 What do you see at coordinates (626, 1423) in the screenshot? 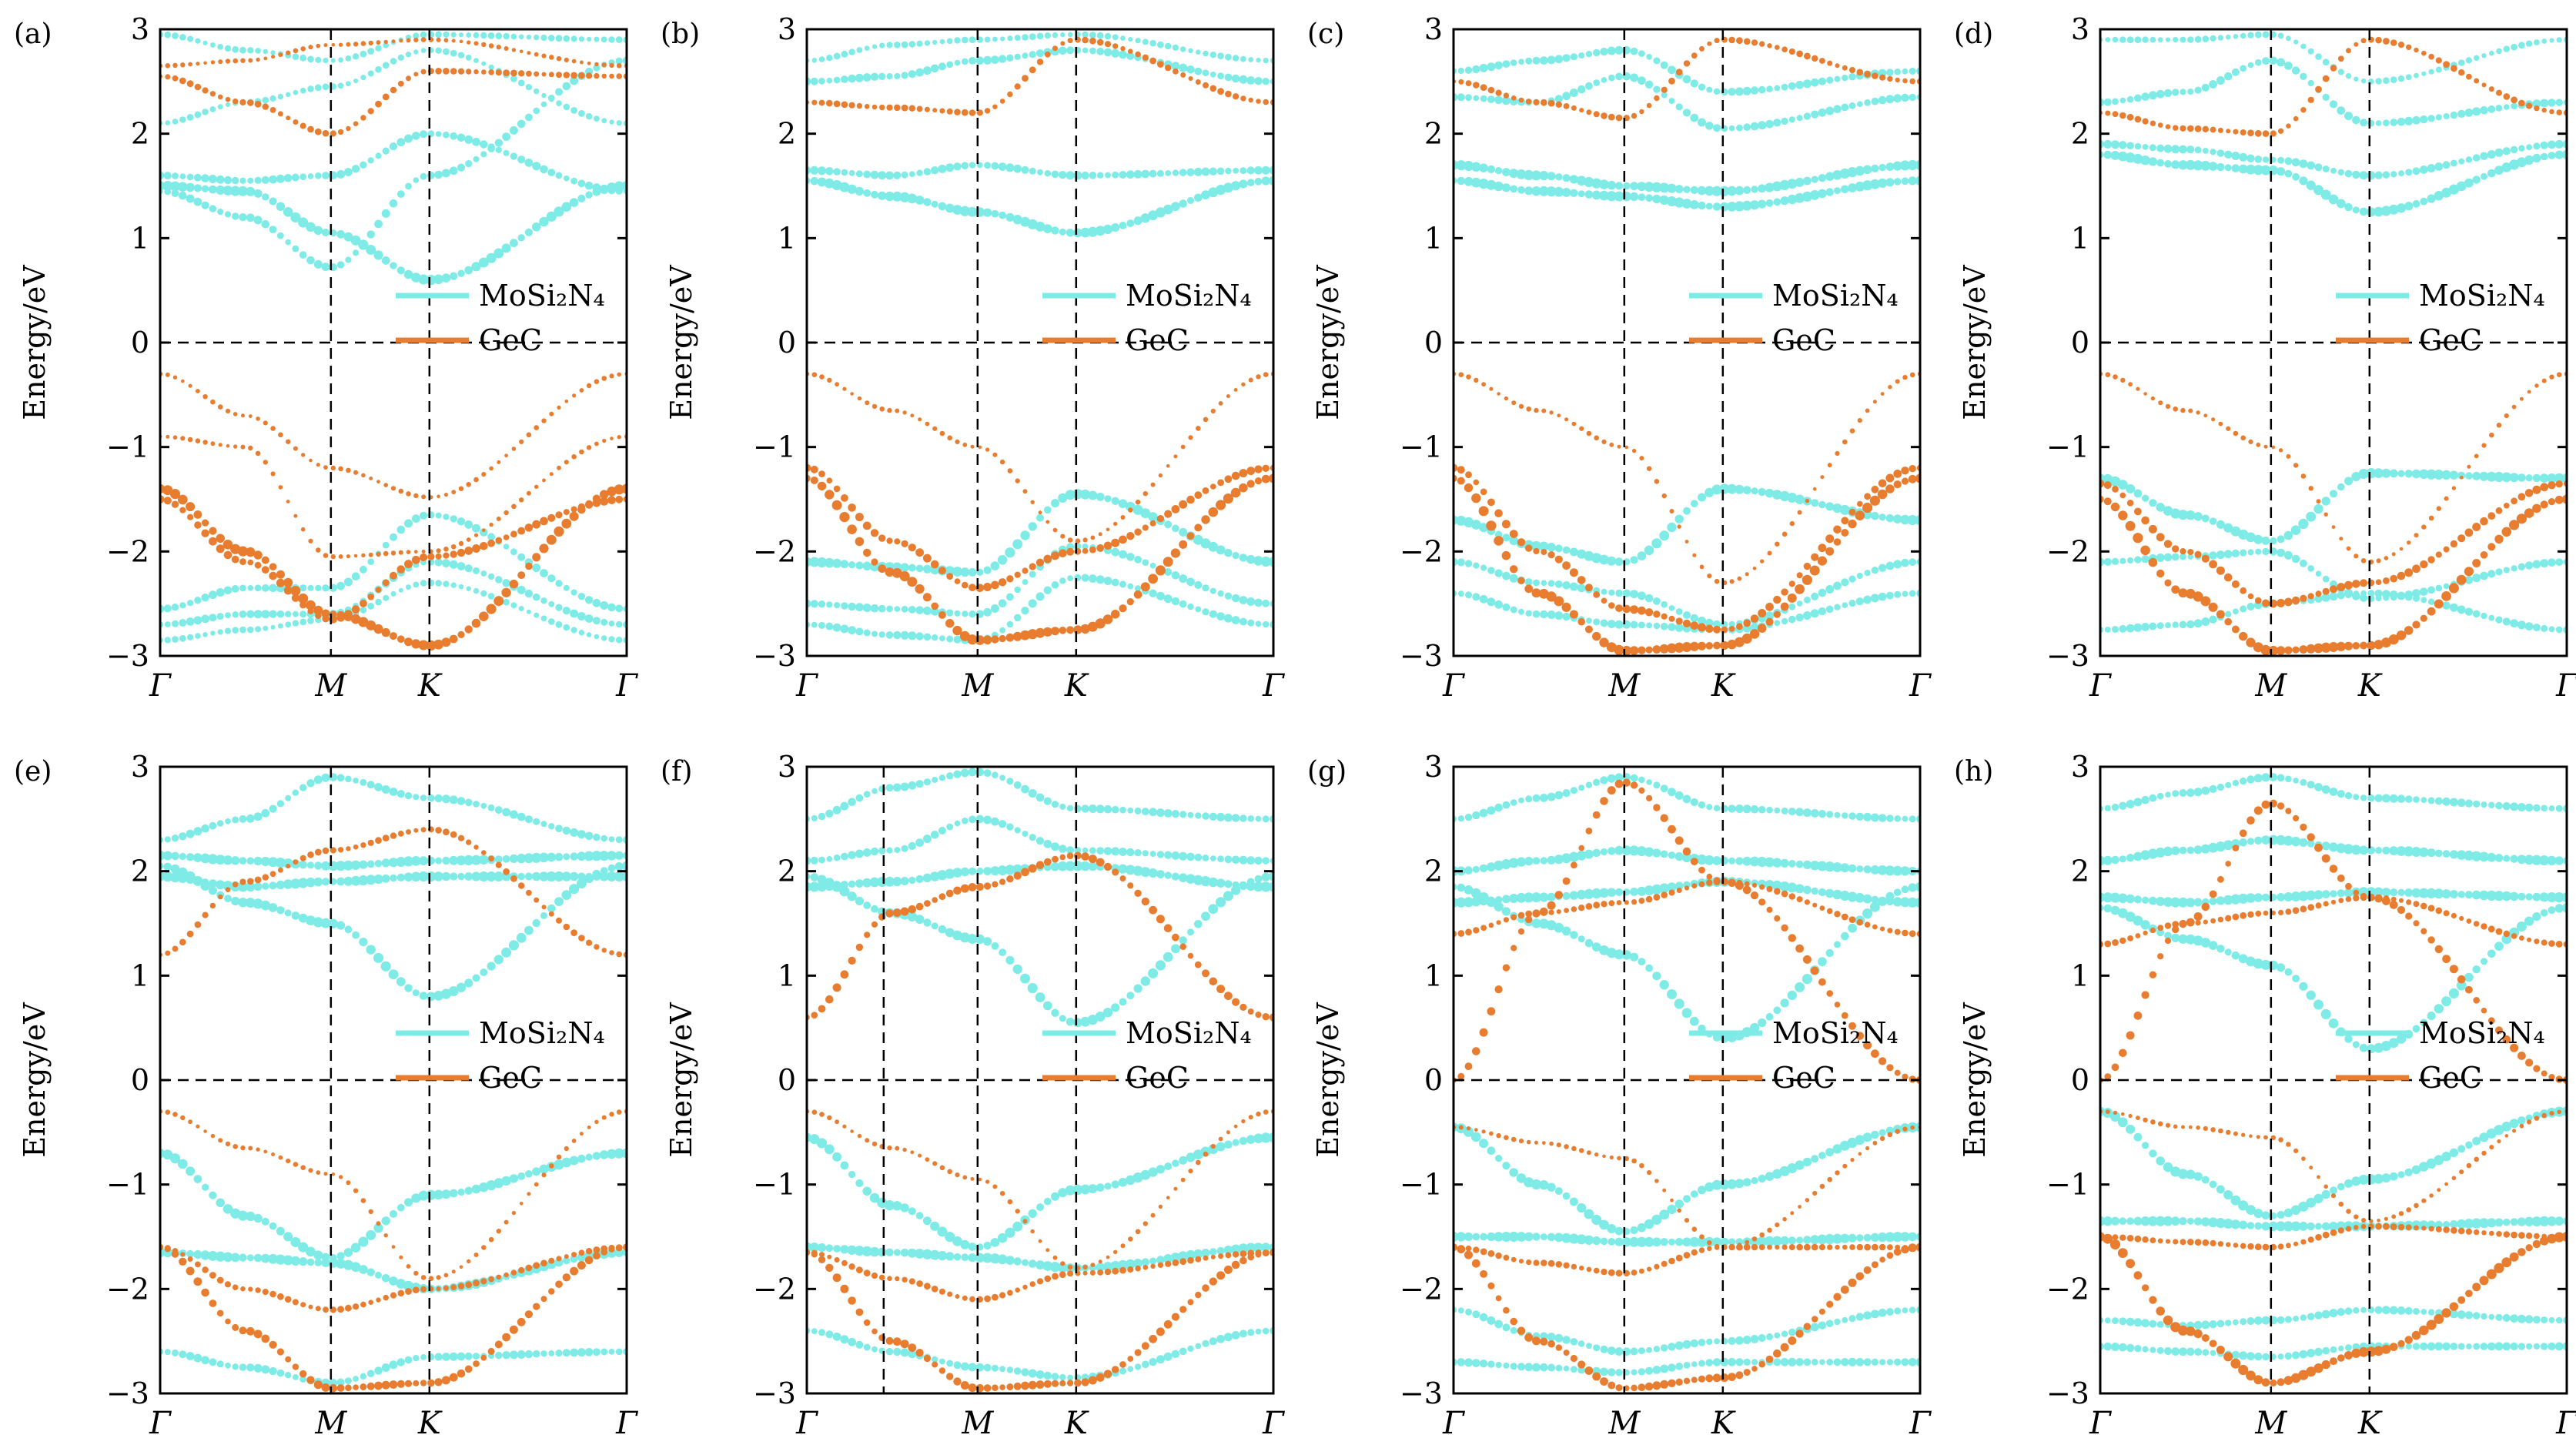
I see `kpoint-label: Γ` at bounding box center [626, 1423].